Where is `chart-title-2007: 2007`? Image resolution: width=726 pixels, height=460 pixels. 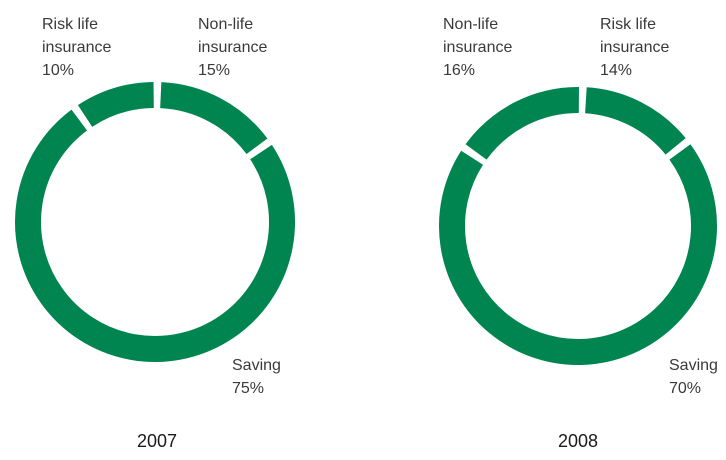
chart-title-2007: 2007 is located at coordinates (157, 441).